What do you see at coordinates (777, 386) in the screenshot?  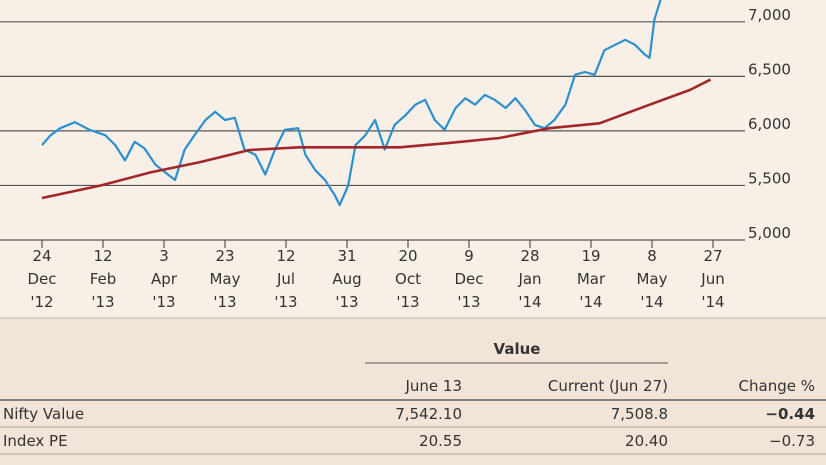 I see `column-header: Change %` at bounding box center [777, 386].